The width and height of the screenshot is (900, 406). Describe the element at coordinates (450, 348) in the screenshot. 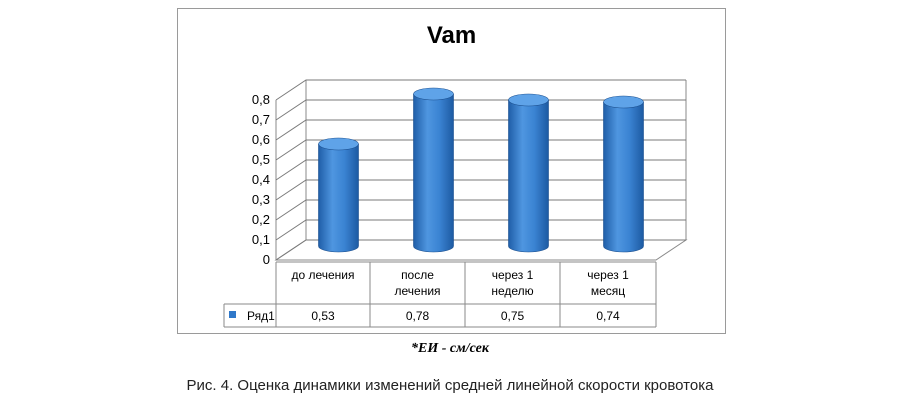

I see `unit-note: *ЕИ - см/сек` at that location.